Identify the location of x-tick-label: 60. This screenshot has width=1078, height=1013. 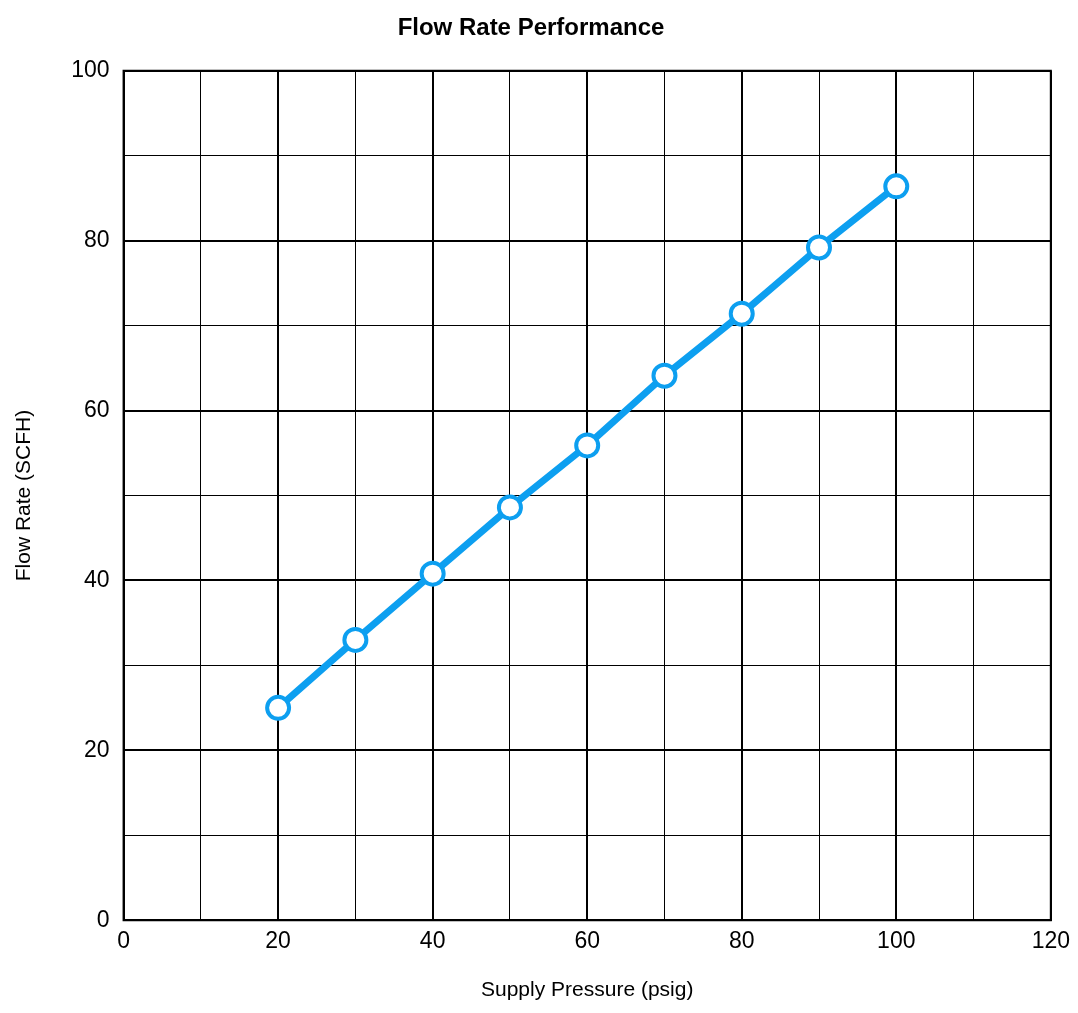
(587, 940).